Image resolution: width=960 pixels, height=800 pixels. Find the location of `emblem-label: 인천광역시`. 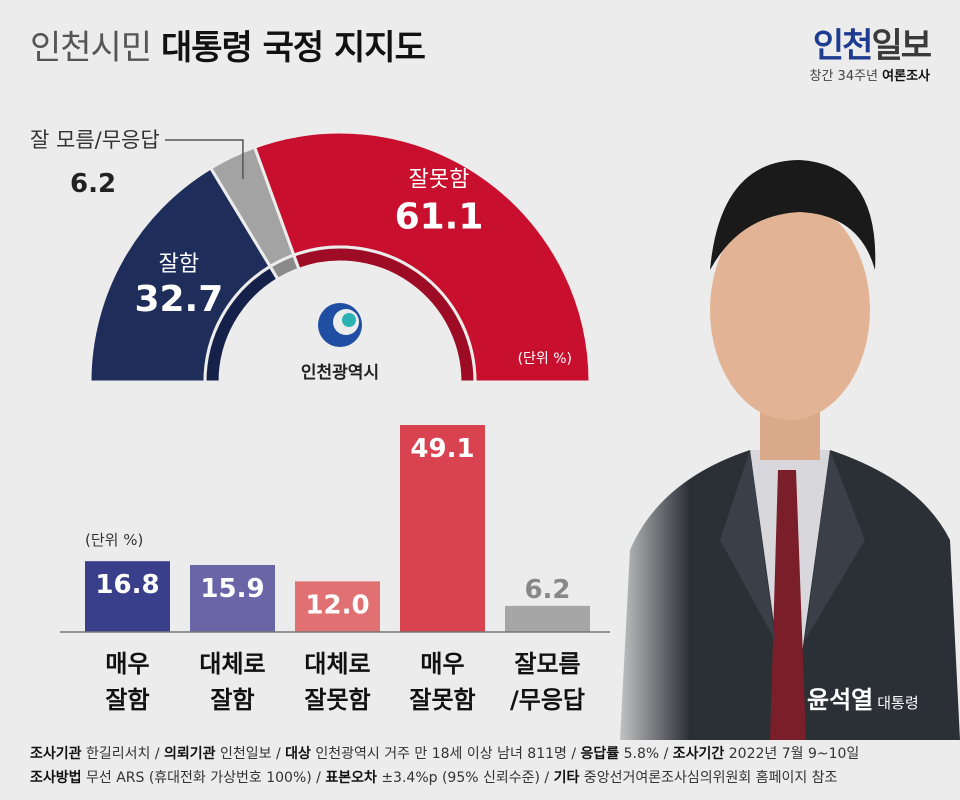

emblem-label: 인천광역시 is located at coordinates (340, 373).